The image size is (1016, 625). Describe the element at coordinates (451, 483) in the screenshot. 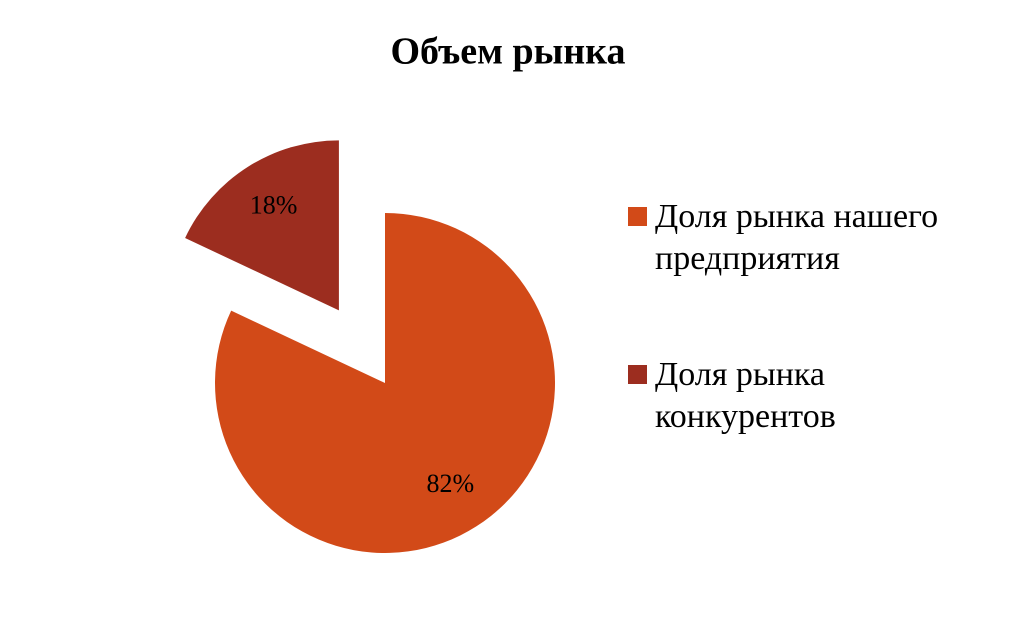

I see `data-label: 82%` at that location.